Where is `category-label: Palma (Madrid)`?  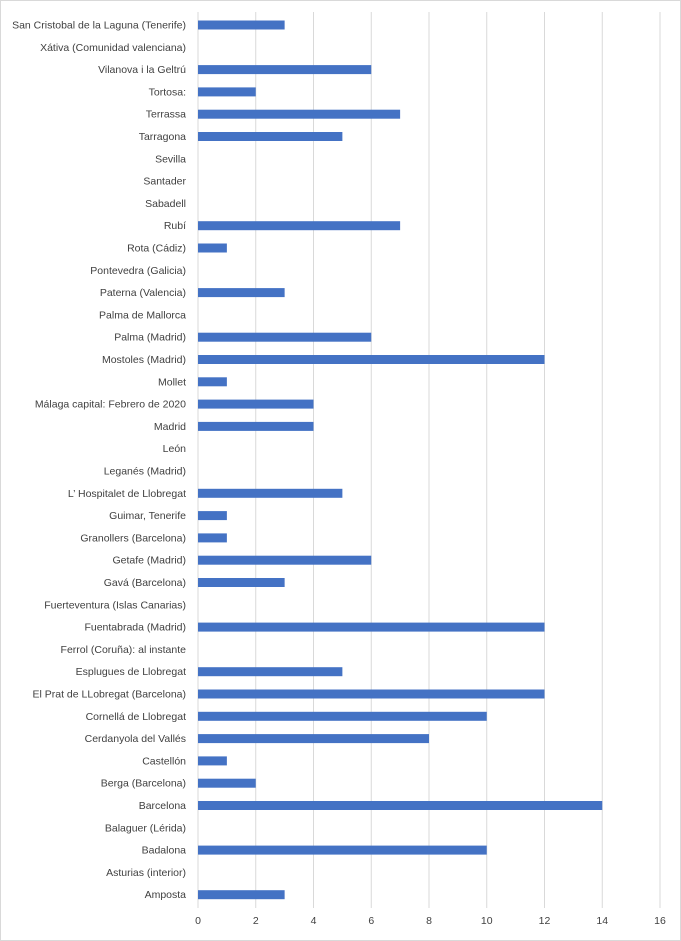
category-label: Palma (Madrid) is located at coordinates (150, 338).